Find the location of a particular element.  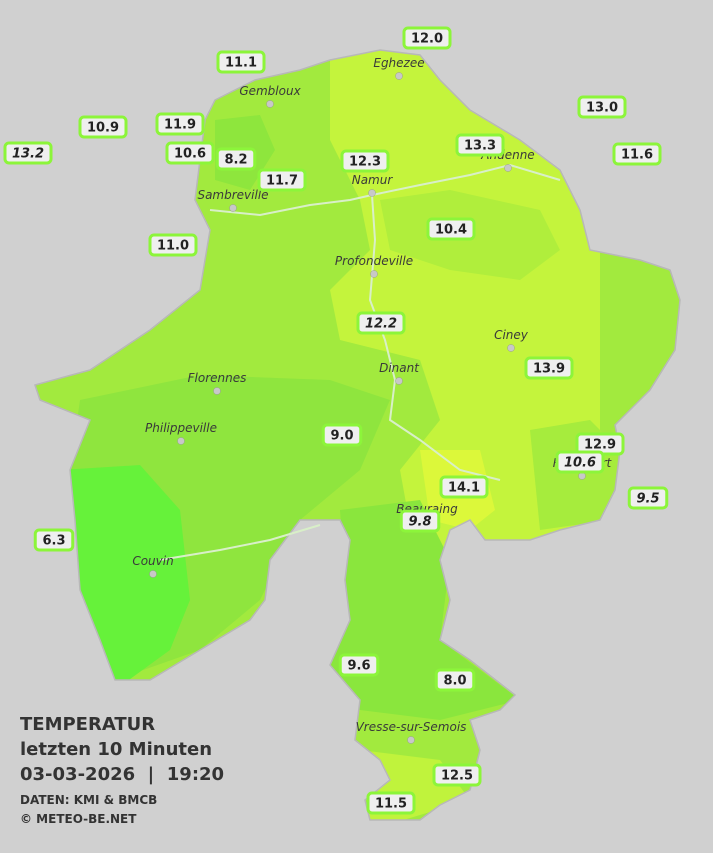

place-label: Couvin is located at coordinates (152, 561).